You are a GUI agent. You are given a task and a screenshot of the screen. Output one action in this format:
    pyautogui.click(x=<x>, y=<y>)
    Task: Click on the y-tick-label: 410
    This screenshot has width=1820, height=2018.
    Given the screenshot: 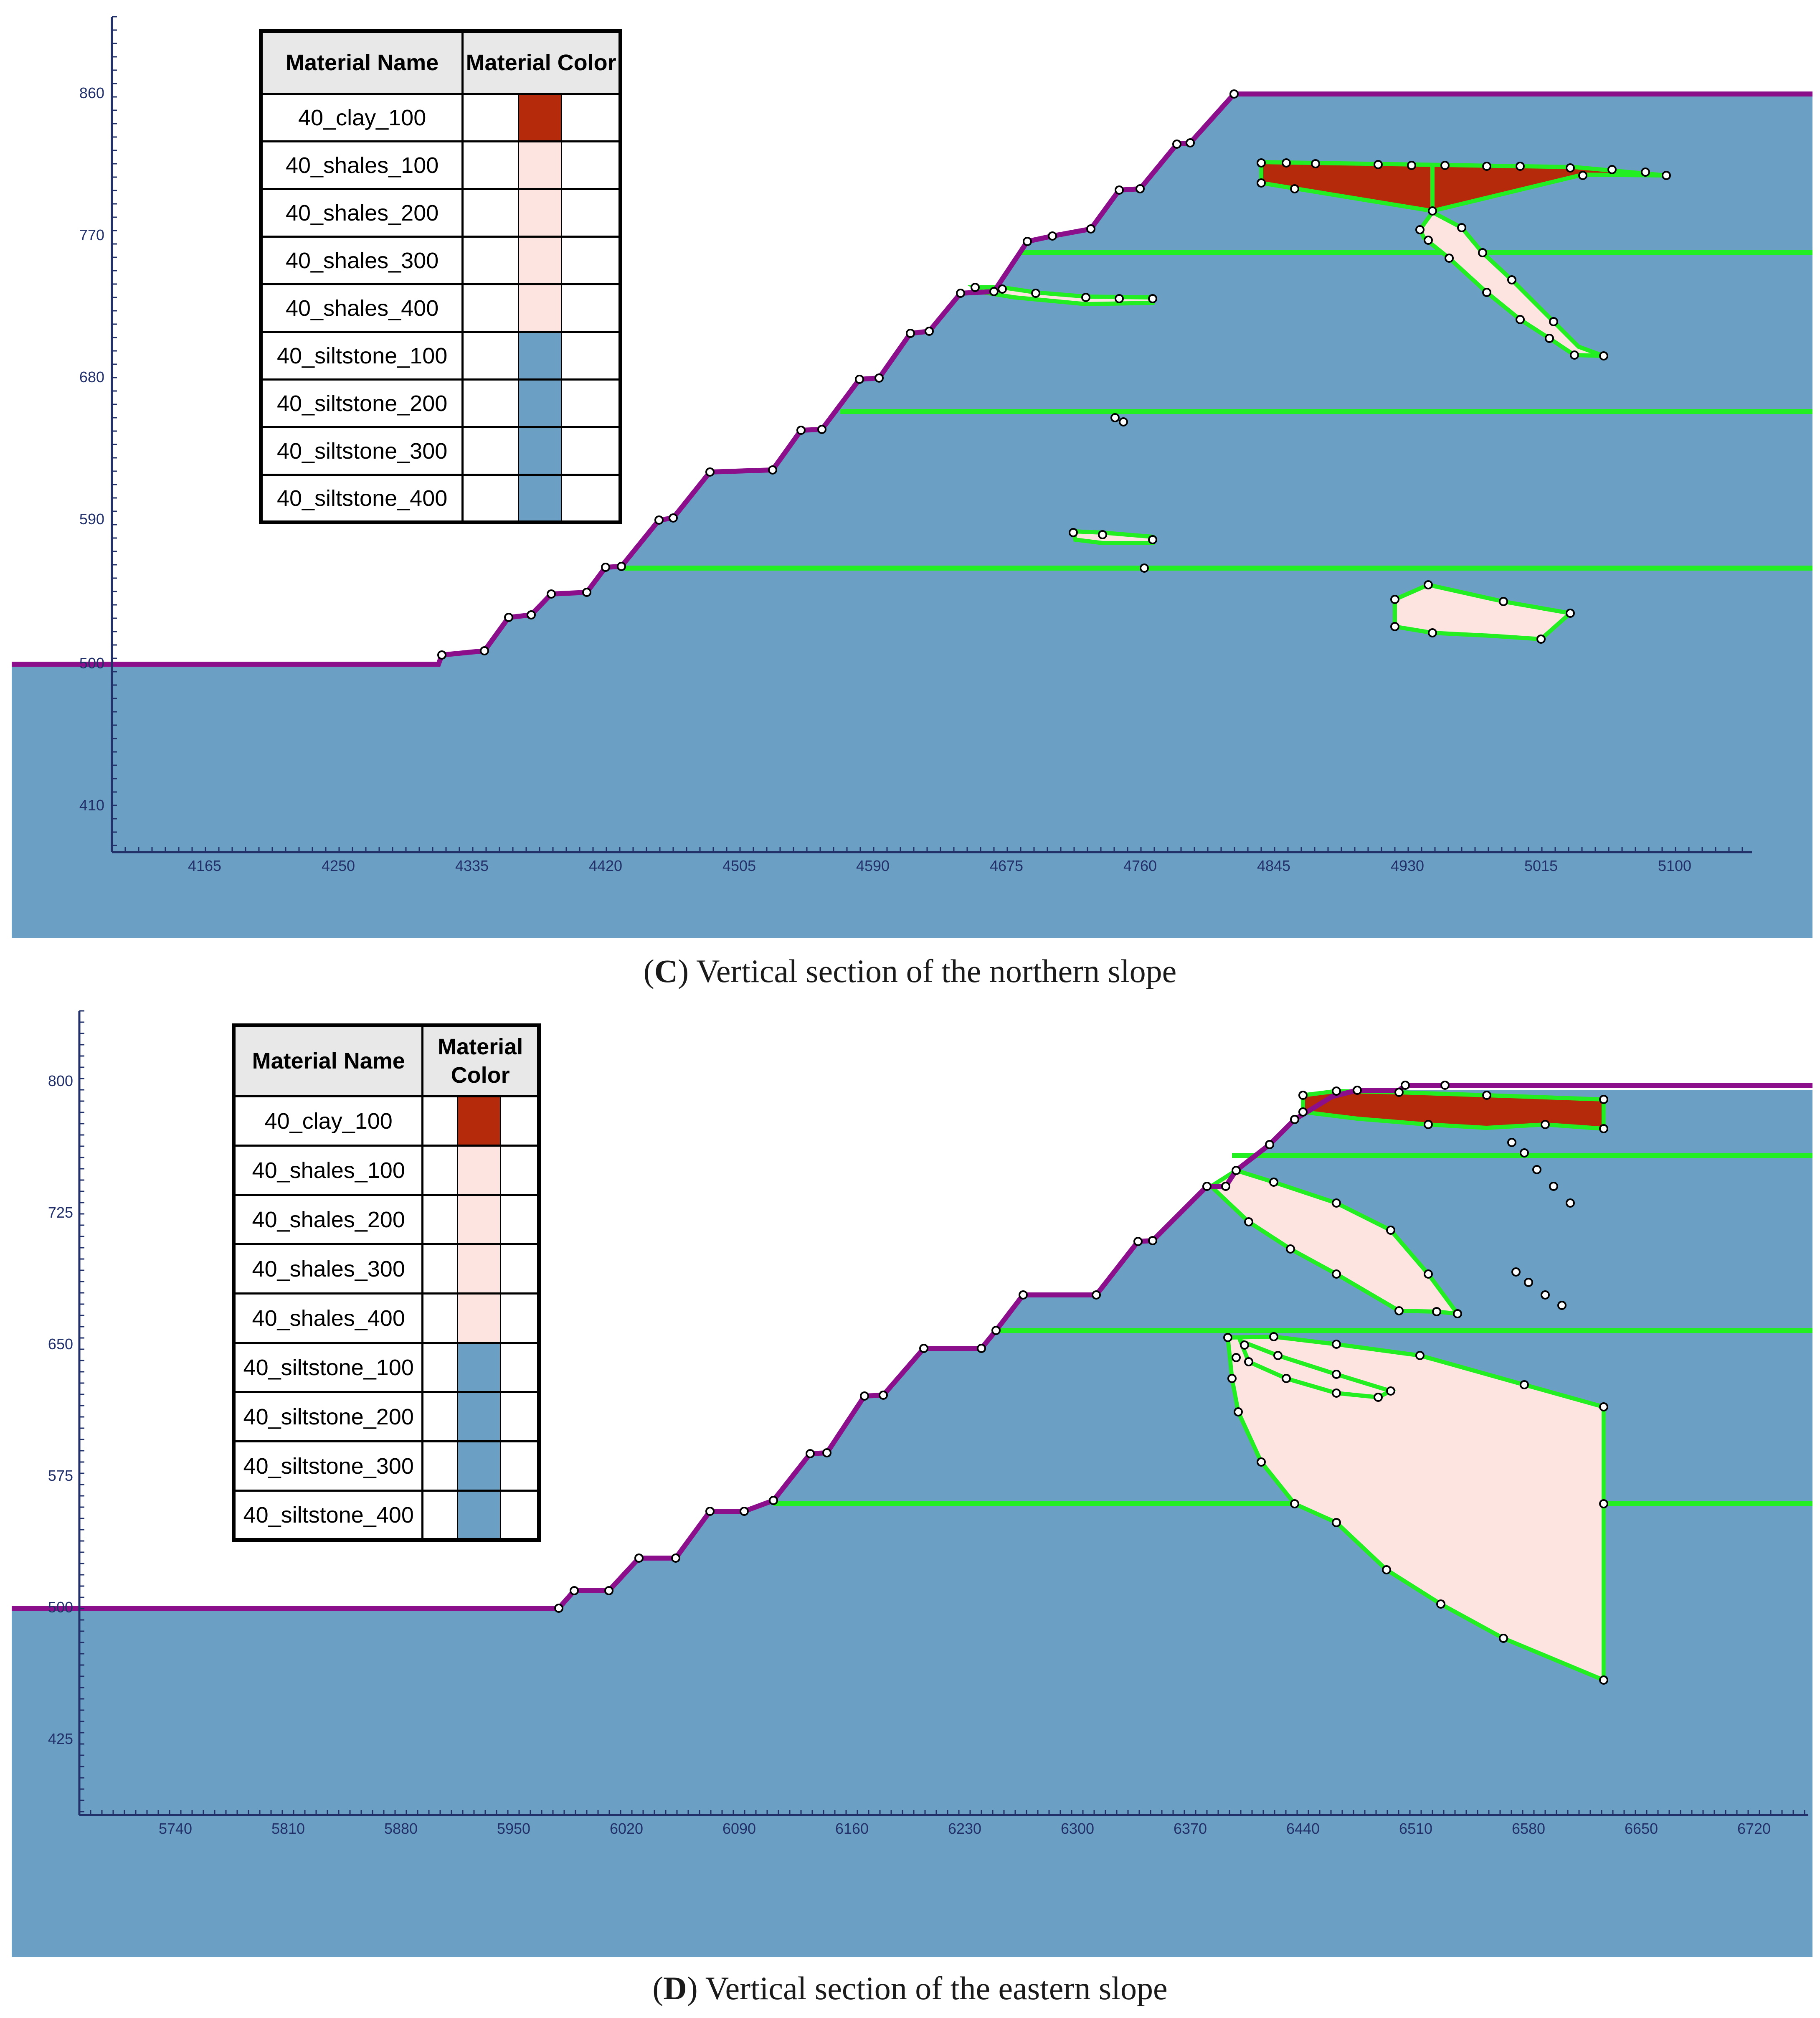 What is the action you would take?
    pyautogui.click(x=92, y=805)
    